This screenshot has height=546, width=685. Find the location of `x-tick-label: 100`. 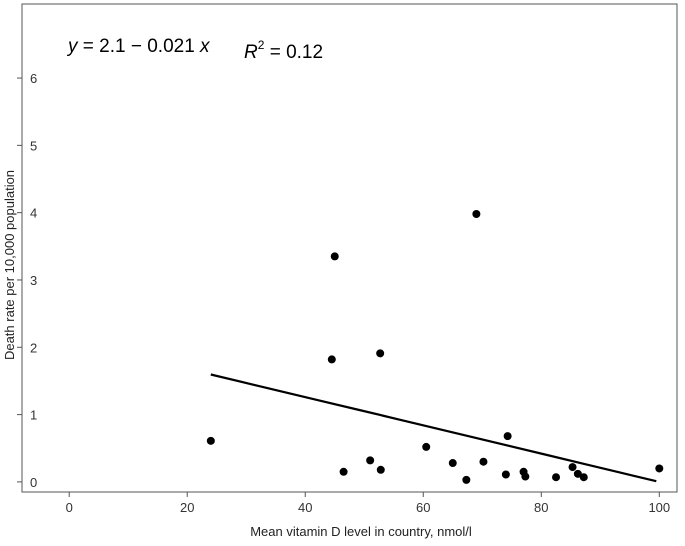

x-tick-label: 100 is located at coordinates (659, 507).